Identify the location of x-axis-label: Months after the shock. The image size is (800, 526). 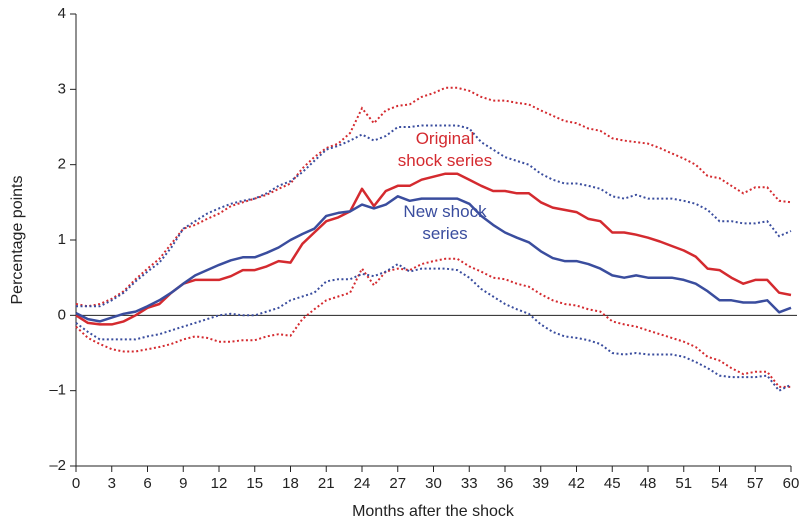
(433, 511).